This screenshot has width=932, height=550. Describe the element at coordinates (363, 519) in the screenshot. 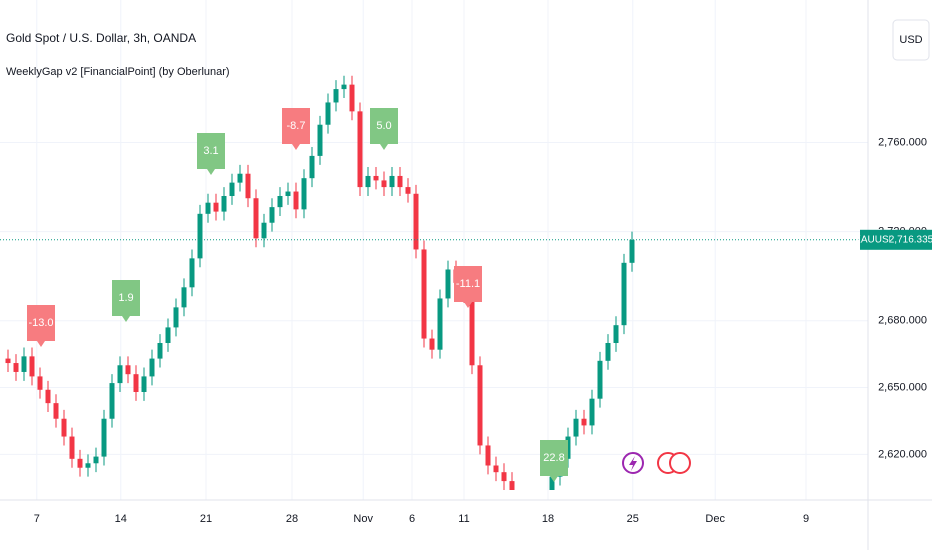

I see `x-tick-label: Nov` at that location.